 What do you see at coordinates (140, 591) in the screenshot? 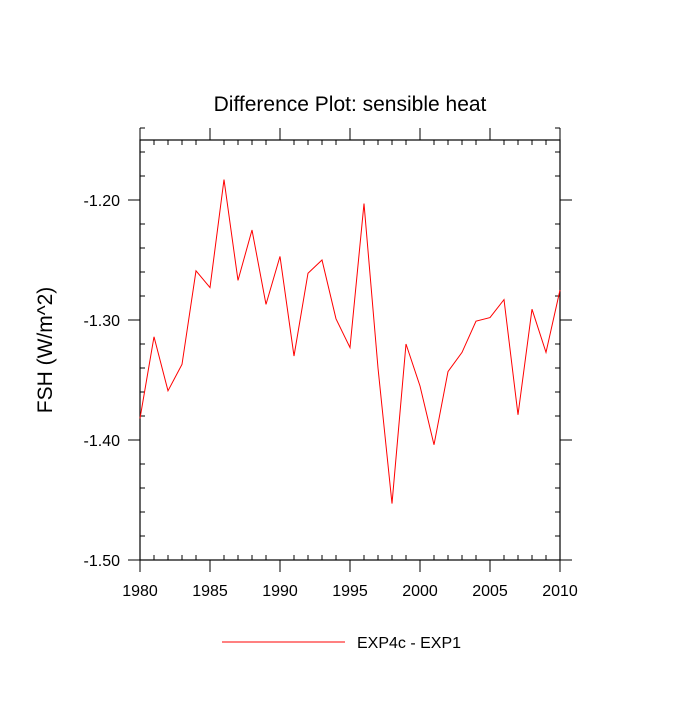
I see `x-tick-label: 1980` at bounding box center [140, 591].